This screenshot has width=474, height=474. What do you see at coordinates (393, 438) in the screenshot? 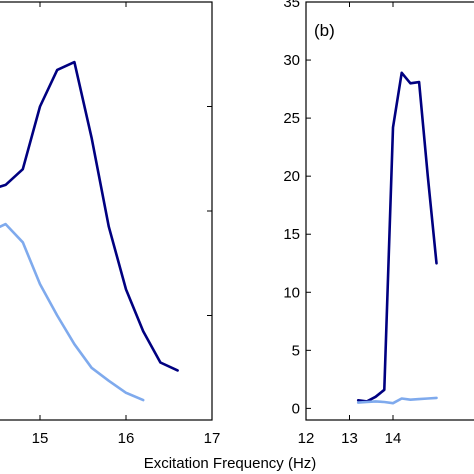
I see `x-tick-label: 14` at bounding box center [393, 438].